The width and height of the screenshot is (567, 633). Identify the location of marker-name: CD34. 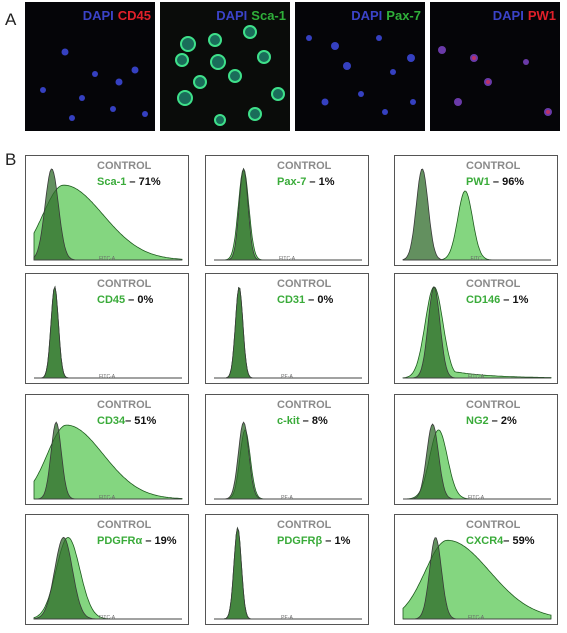
(111, 421).